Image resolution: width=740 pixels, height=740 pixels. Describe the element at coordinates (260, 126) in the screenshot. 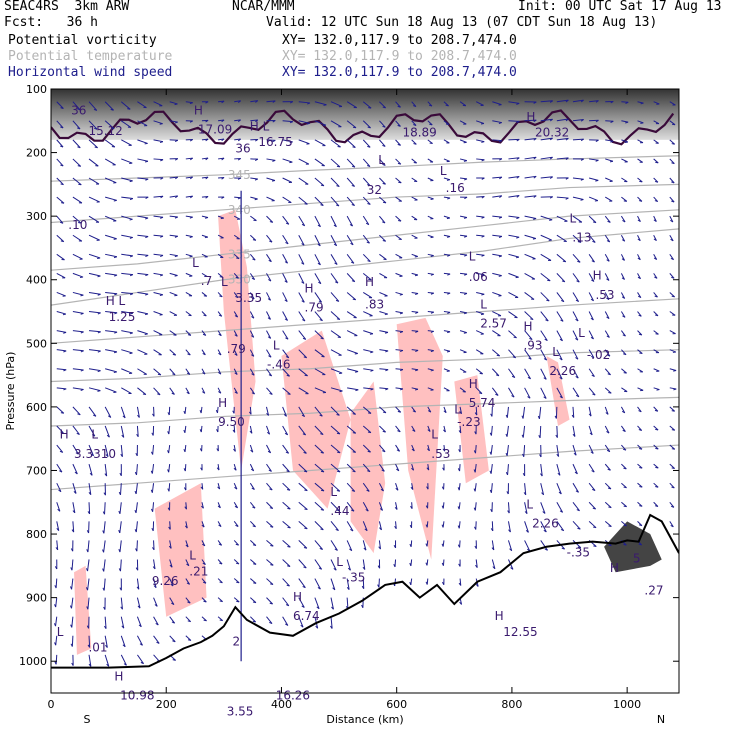

I see `annotation-4: H L` at that location.